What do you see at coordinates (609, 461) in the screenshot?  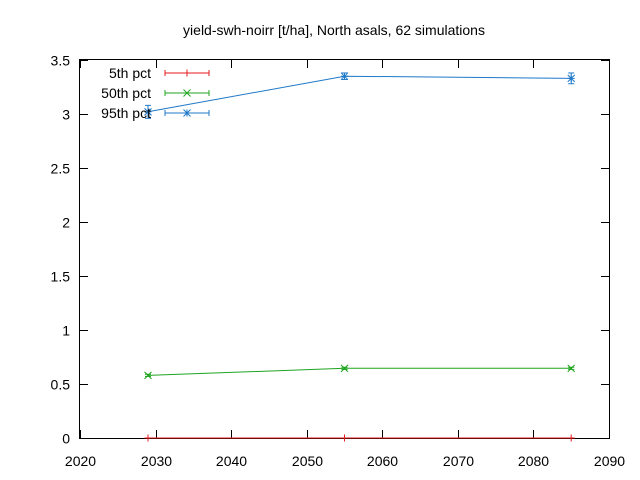 I see `x-tick-label: 2090` at bounding box center [609, 461].